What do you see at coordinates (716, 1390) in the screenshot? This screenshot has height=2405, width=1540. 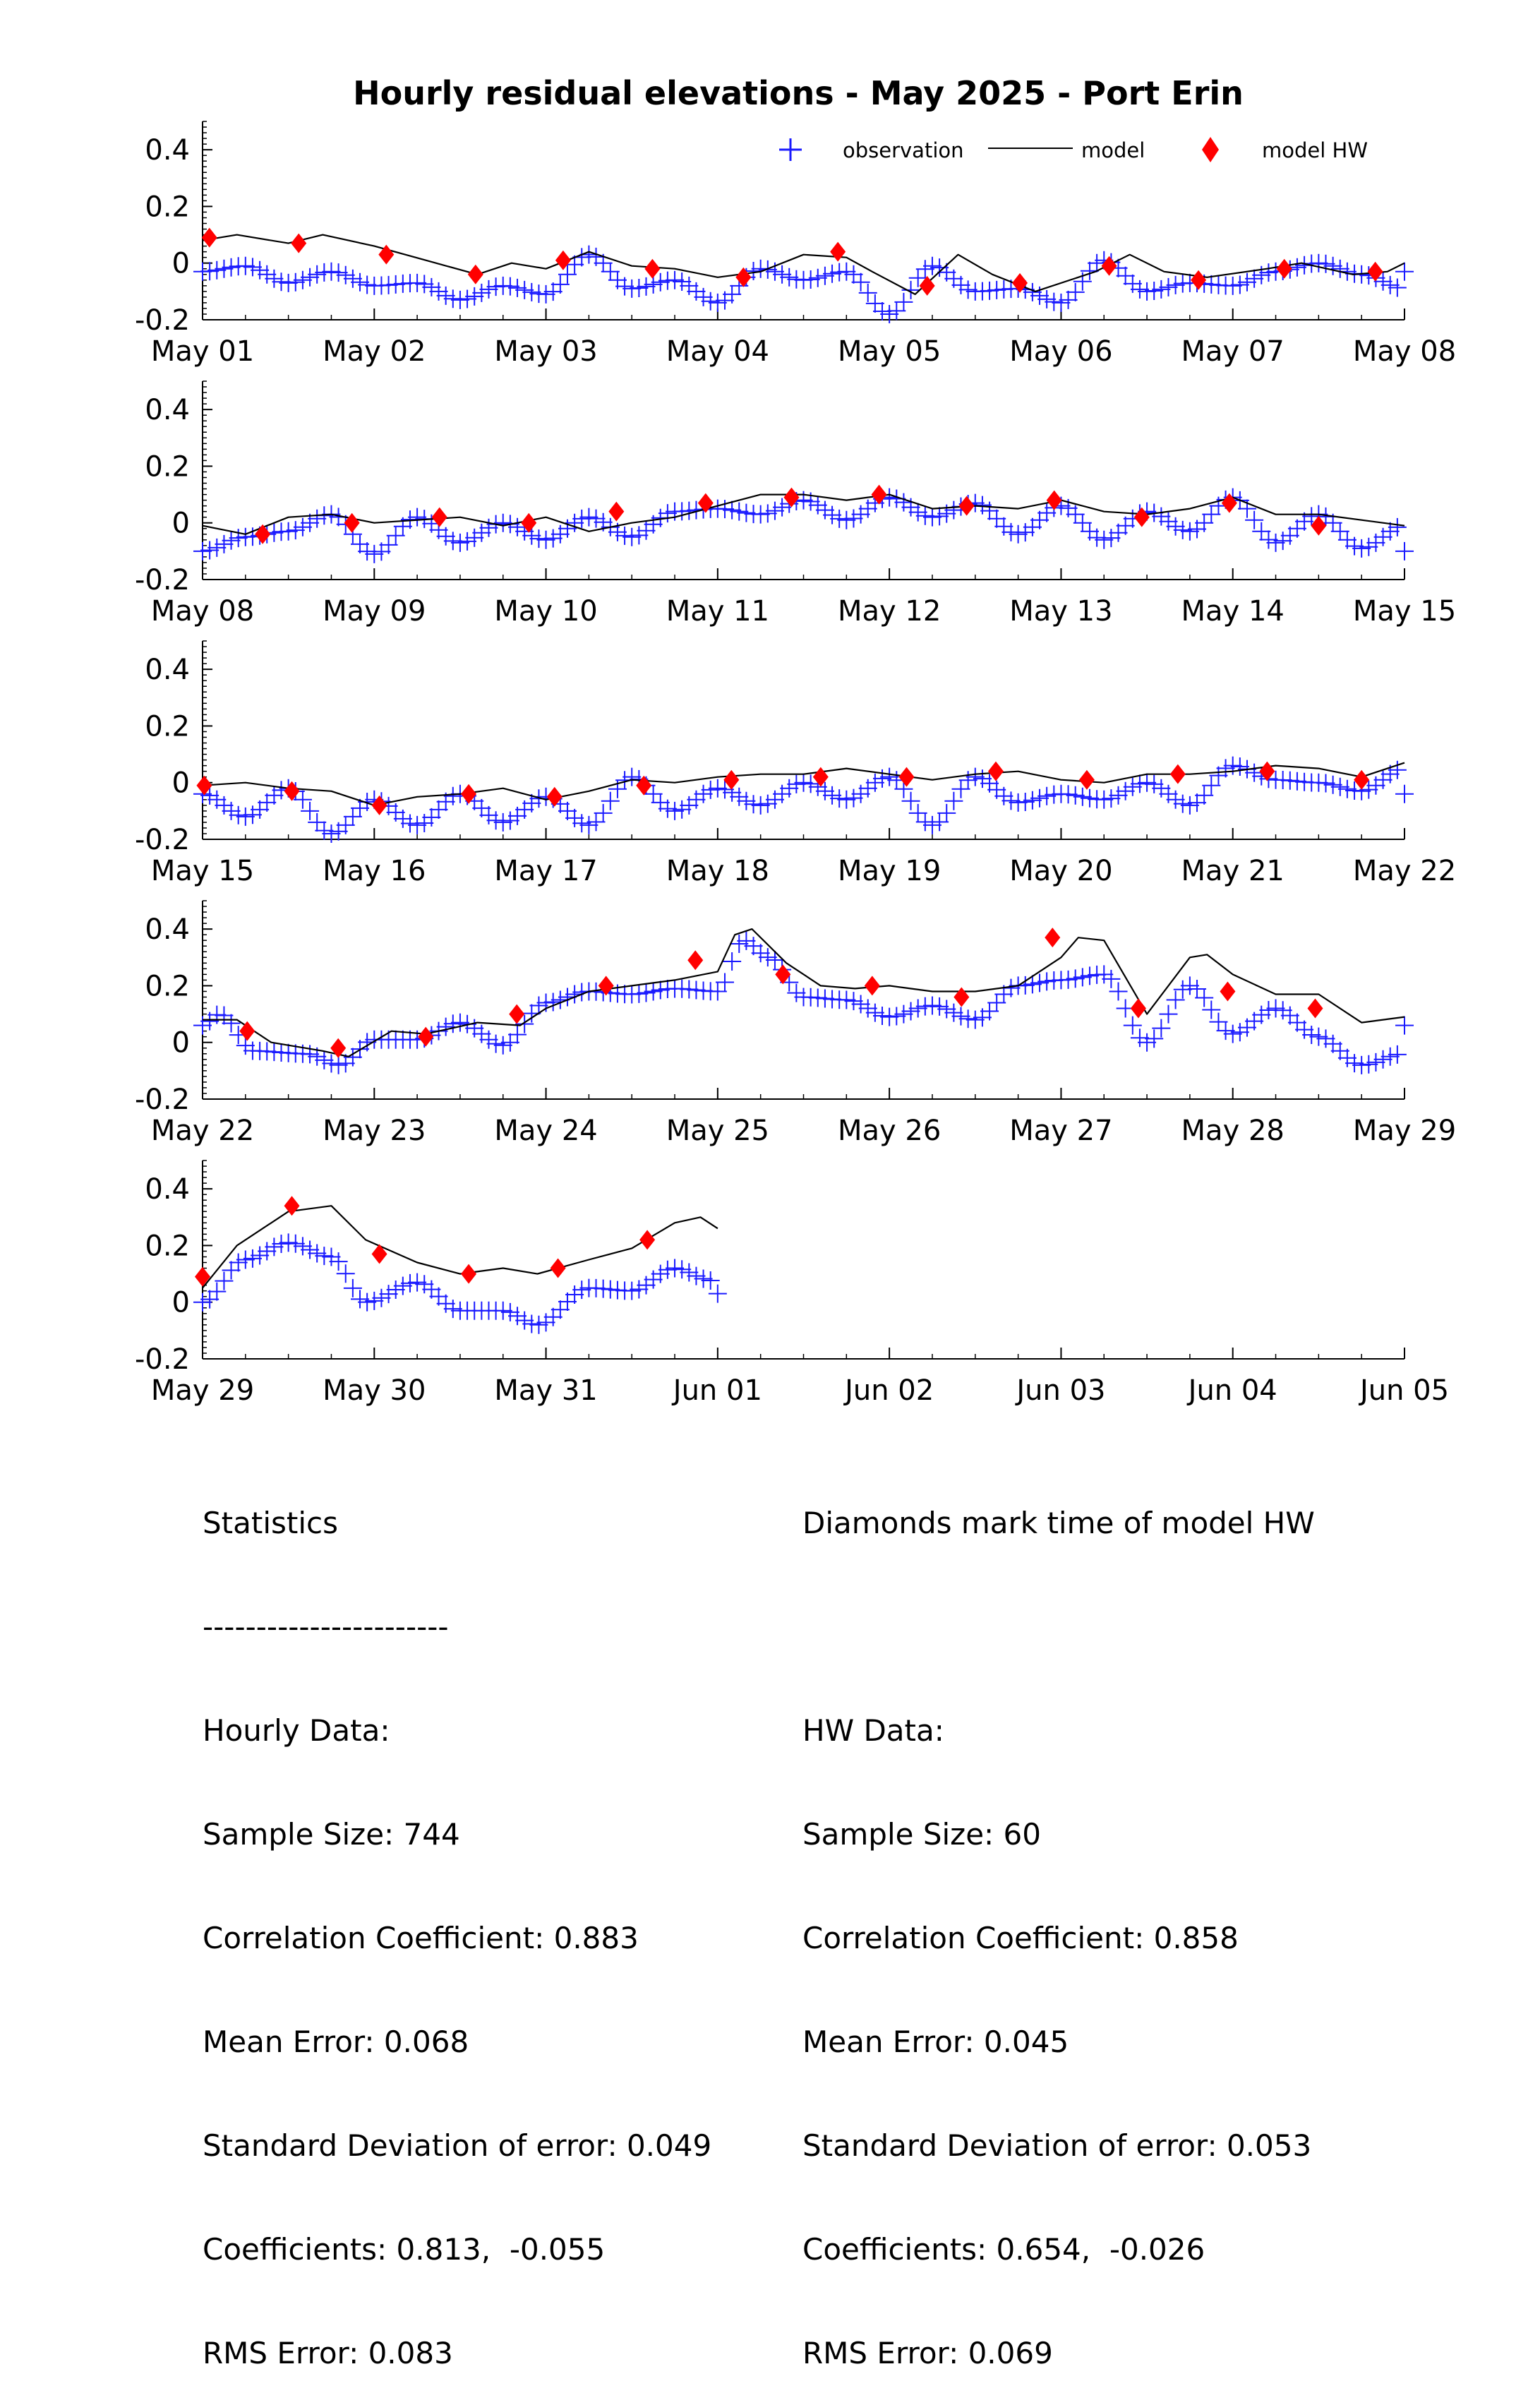 I see `x-tick-label: Jun 01` at bounding box center [716, 1390].